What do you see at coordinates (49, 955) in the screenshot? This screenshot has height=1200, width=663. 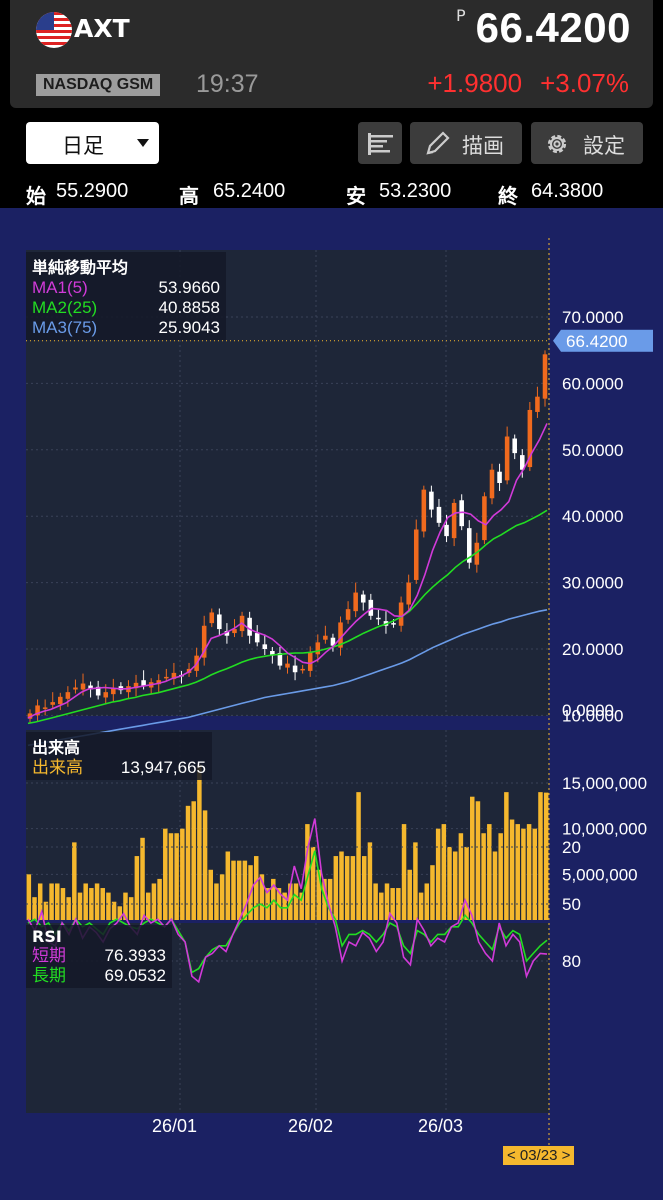 I see `rsi-short-label: 短期` at bounding box center [49, 955].